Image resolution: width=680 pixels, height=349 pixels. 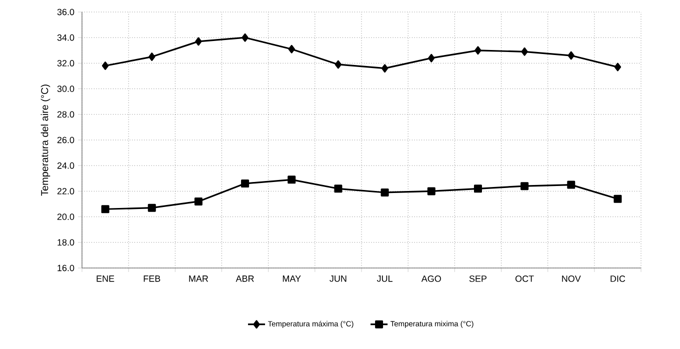 I want to click on y-tick-label: 16.0, so click(x=66, y=268).